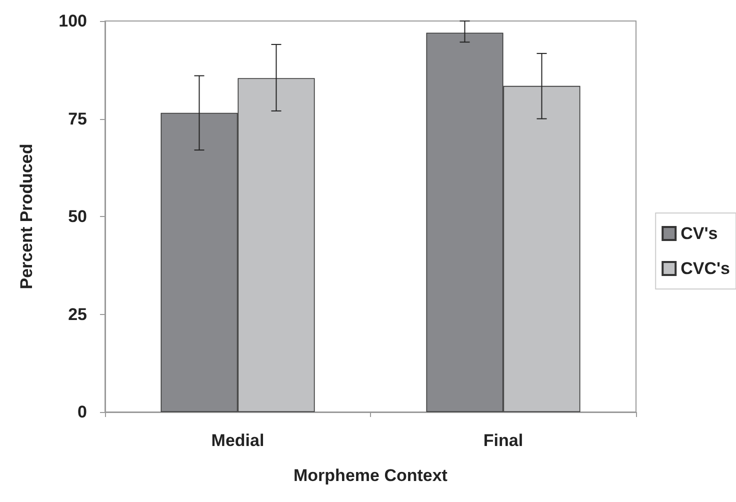 The width and height of the screenshot is (736, 502). What do you see at coordinates (77, 314) in the screenshot?
I see `y-tick-label: 25` at bounding box center [77, 314].